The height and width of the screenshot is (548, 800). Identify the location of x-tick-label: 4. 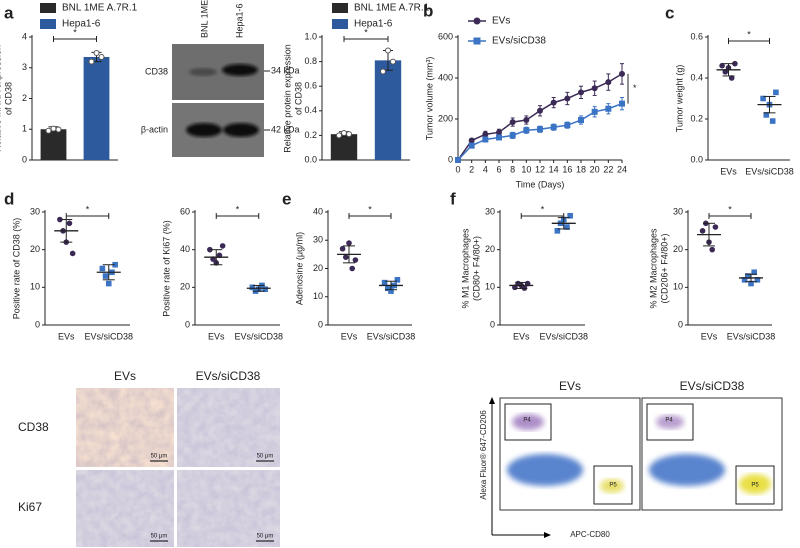
(485, 169).